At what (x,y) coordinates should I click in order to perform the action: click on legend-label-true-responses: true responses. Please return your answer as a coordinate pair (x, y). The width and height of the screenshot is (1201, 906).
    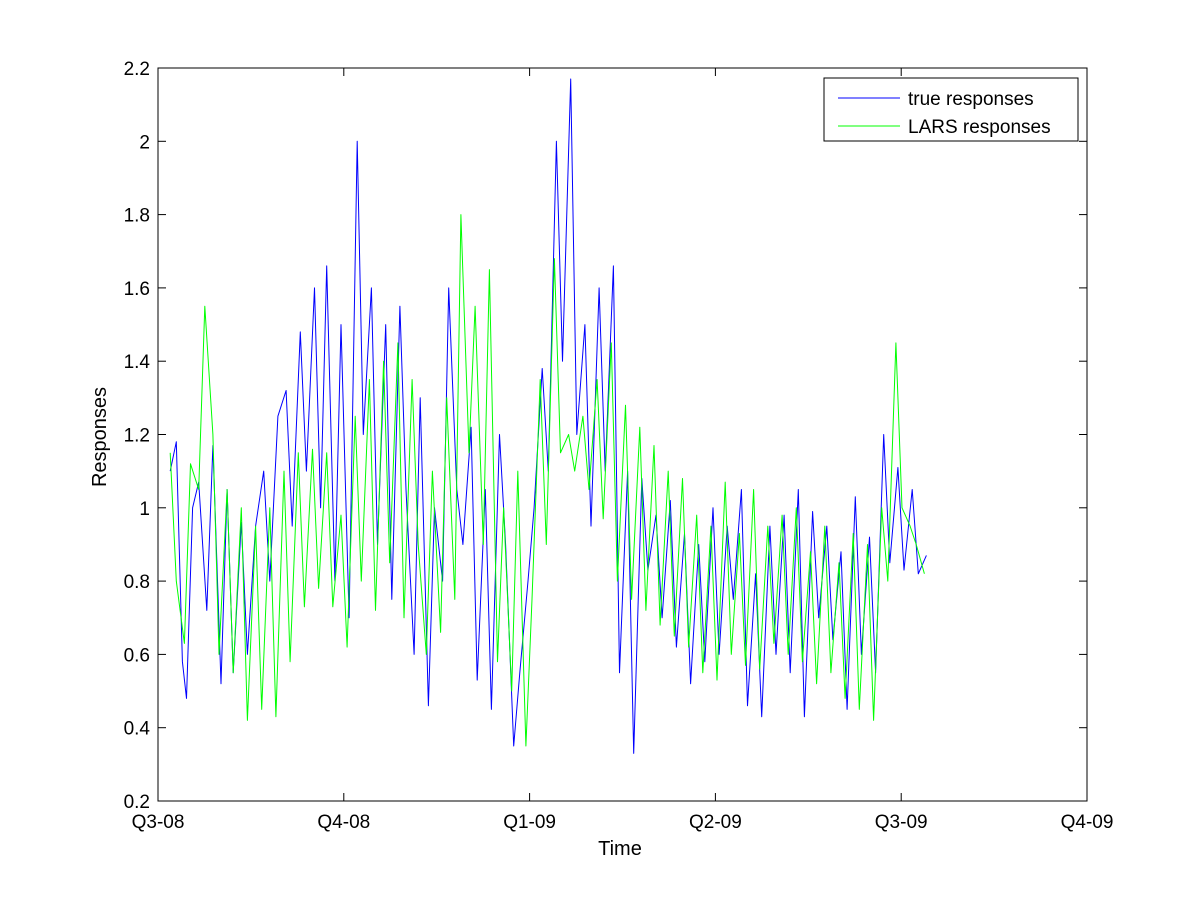
    Looking at the image, I should click on (971, 99).